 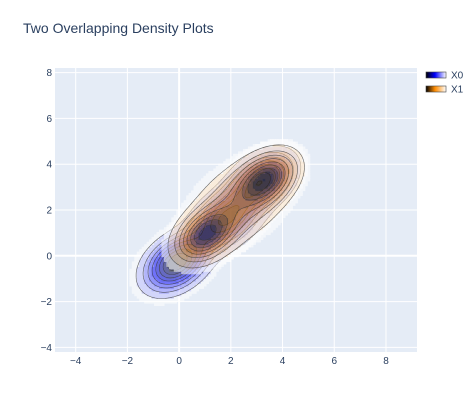 I want to click on contour-line, so click(x=236, y=206).